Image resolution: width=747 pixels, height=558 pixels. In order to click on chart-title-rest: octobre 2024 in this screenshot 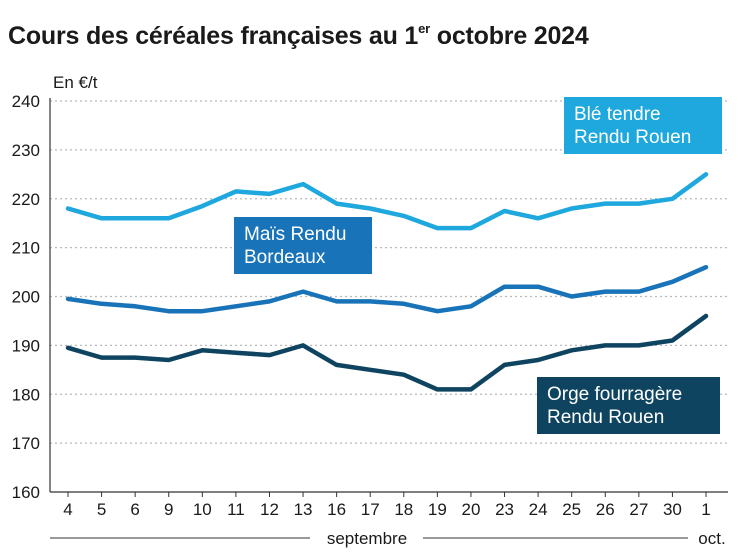, I will do `click(509, 36)`.